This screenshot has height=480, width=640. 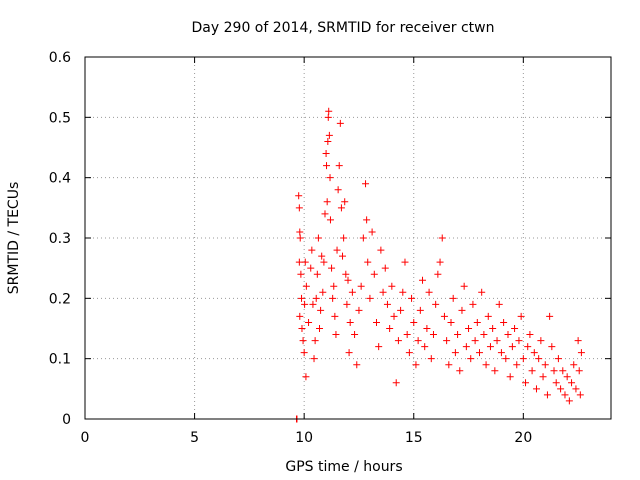 I want to click on x-tick-label: 15, so click(x=414, y=438).